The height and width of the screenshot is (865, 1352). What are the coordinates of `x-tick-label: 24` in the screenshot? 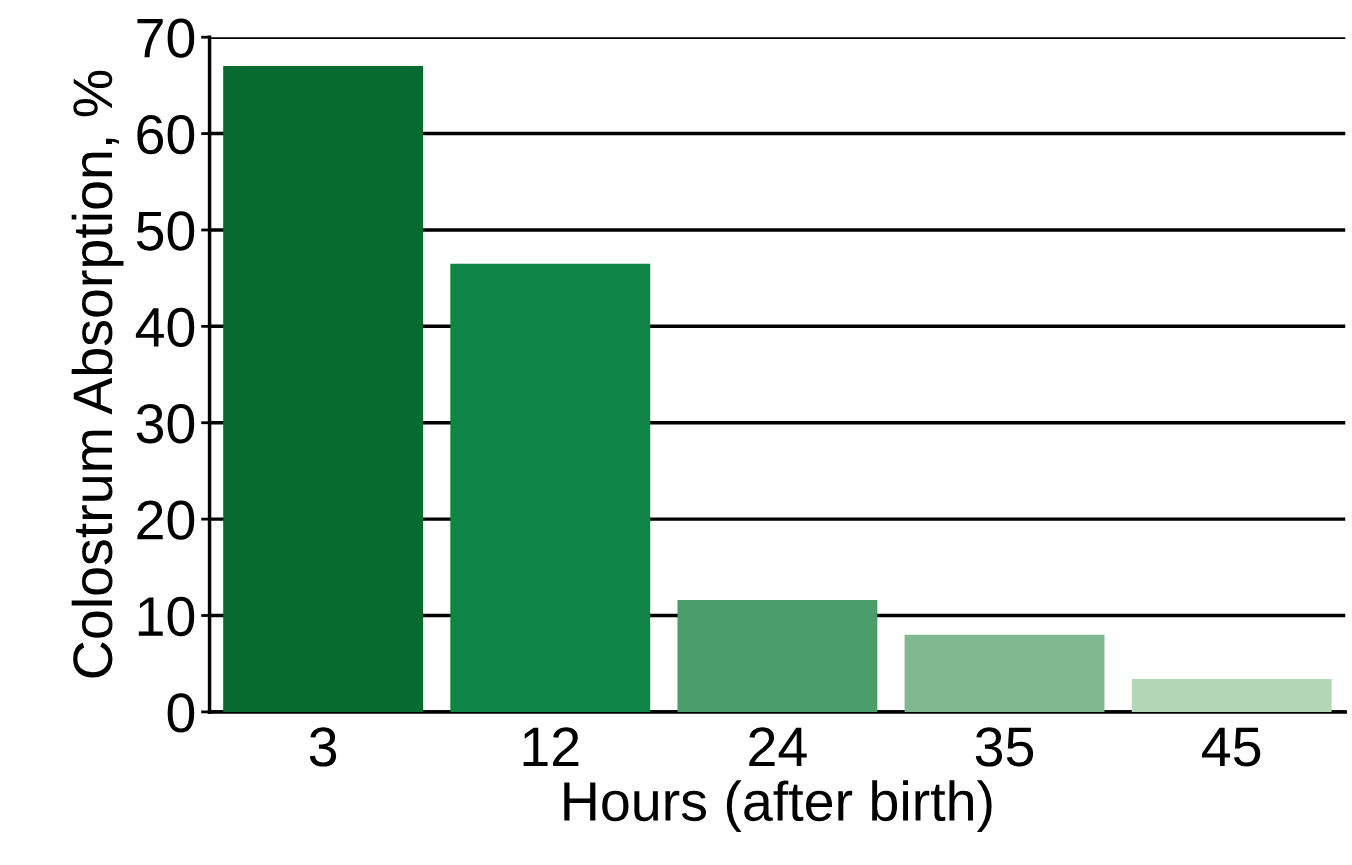 It's located at (778, 747).